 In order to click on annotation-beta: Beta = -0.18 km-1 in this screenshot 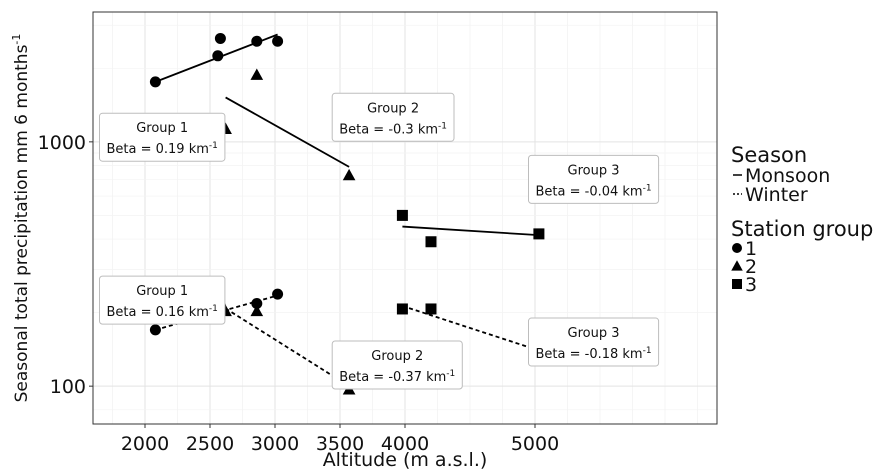, I will do `click(594, 354)`.